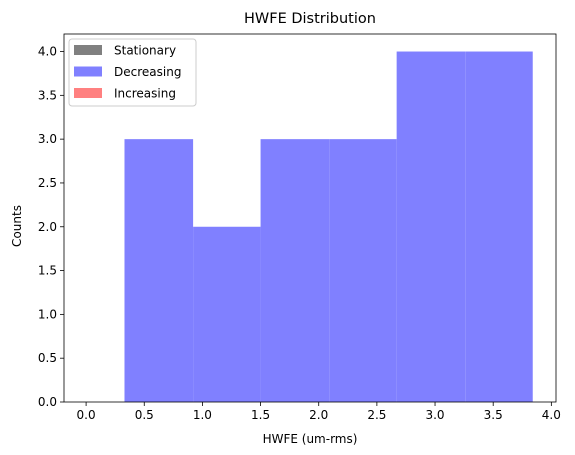 The width and height of the screenshot is (575, 455). I want to click on x-tick-label: 0.5, so click(144, 415).